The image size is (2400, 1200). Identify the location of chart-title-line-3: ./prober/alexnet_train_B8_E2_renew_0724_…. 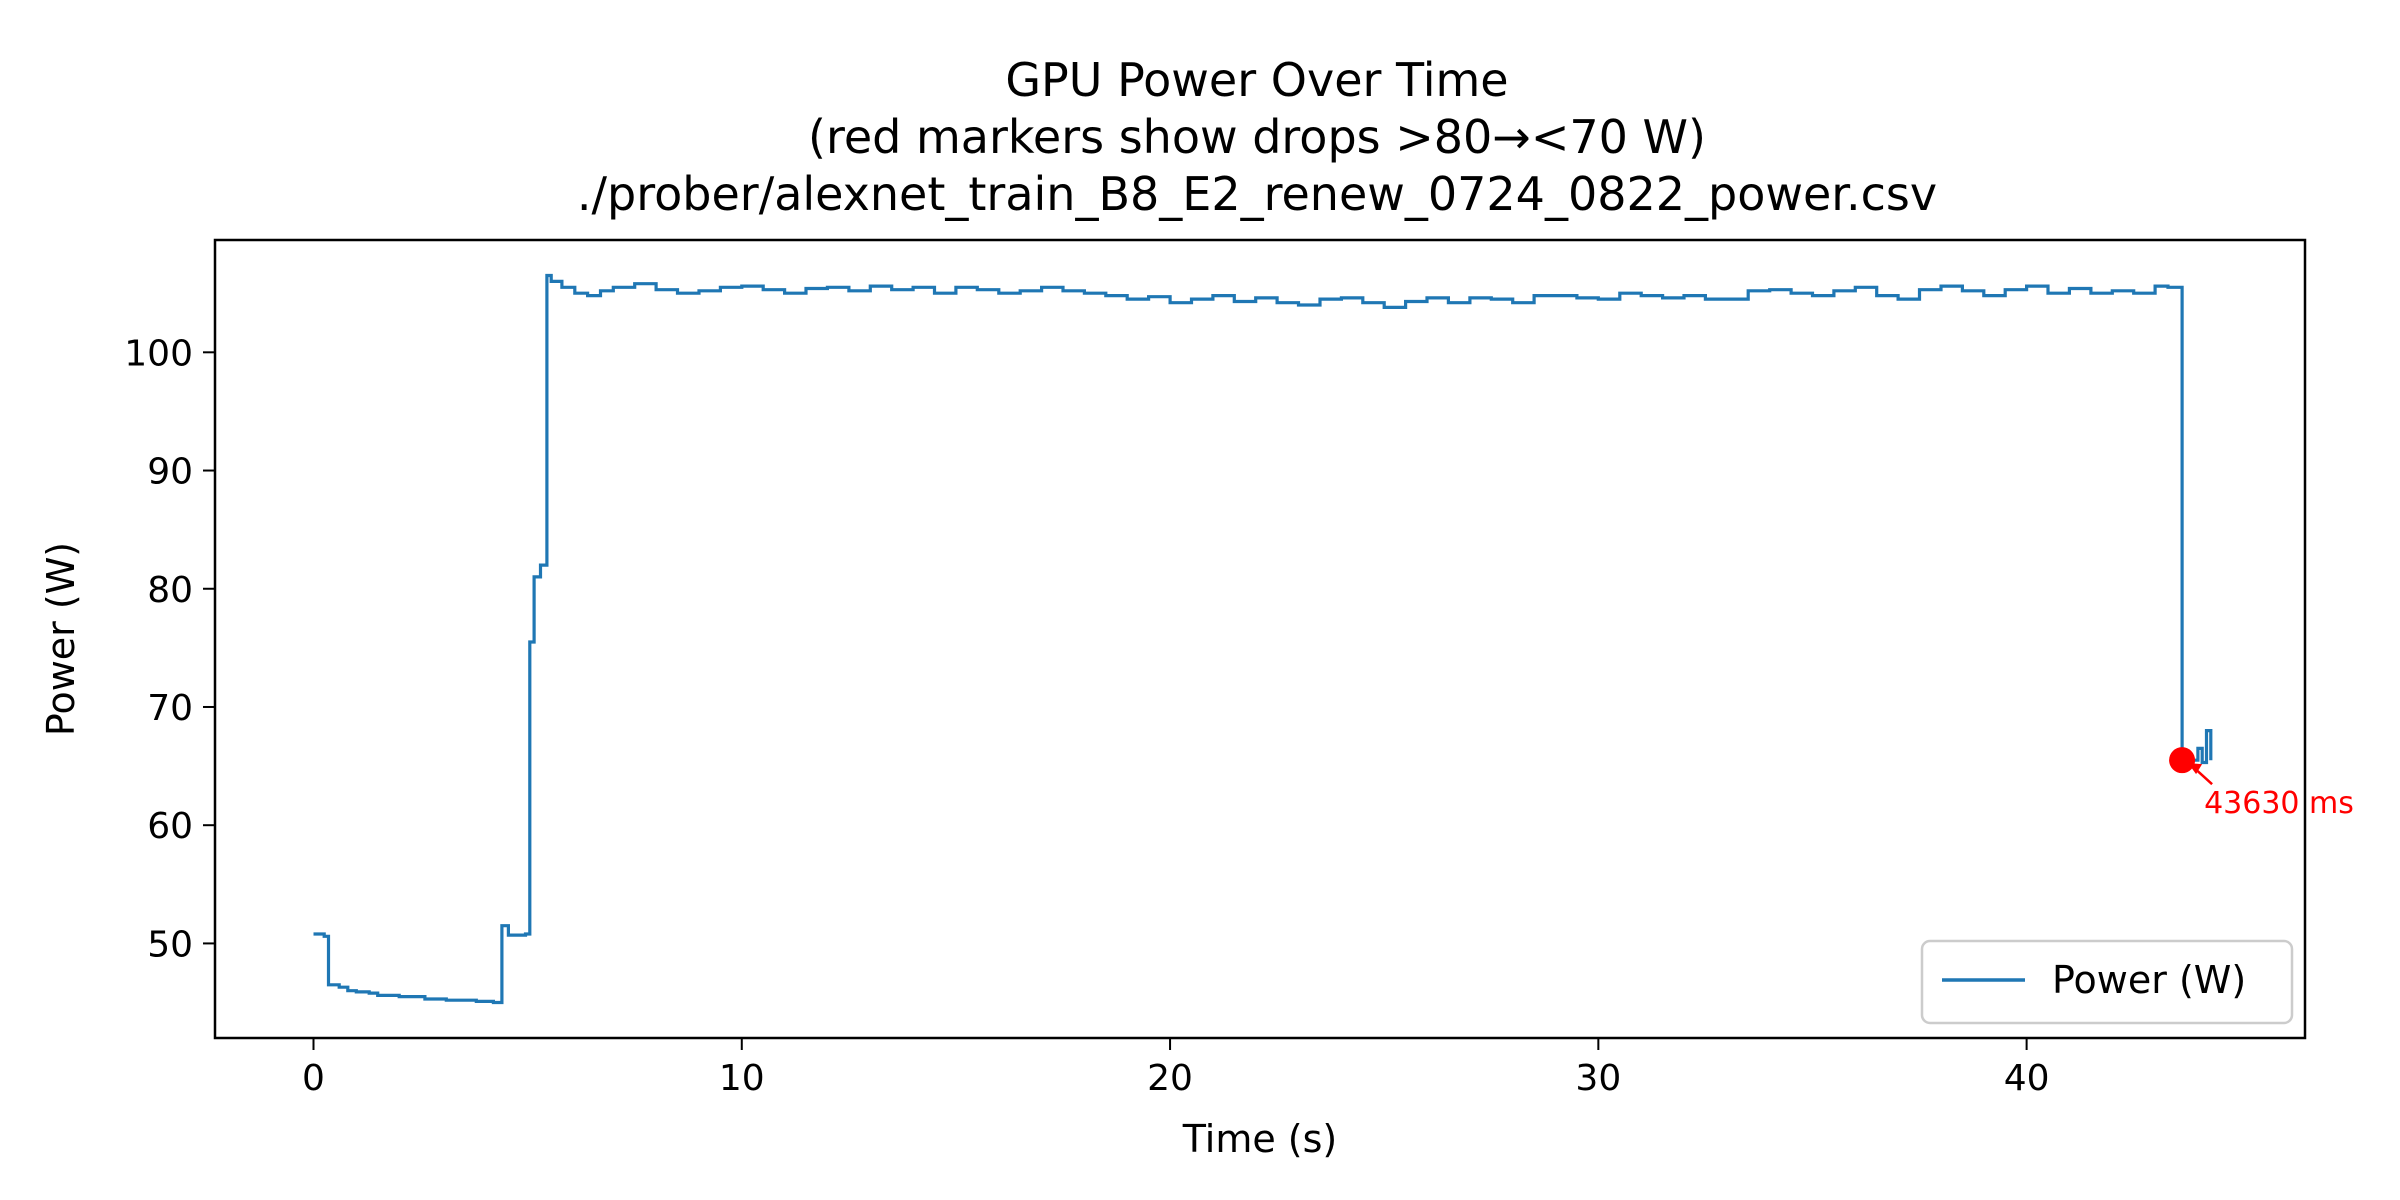
(1257, 194).